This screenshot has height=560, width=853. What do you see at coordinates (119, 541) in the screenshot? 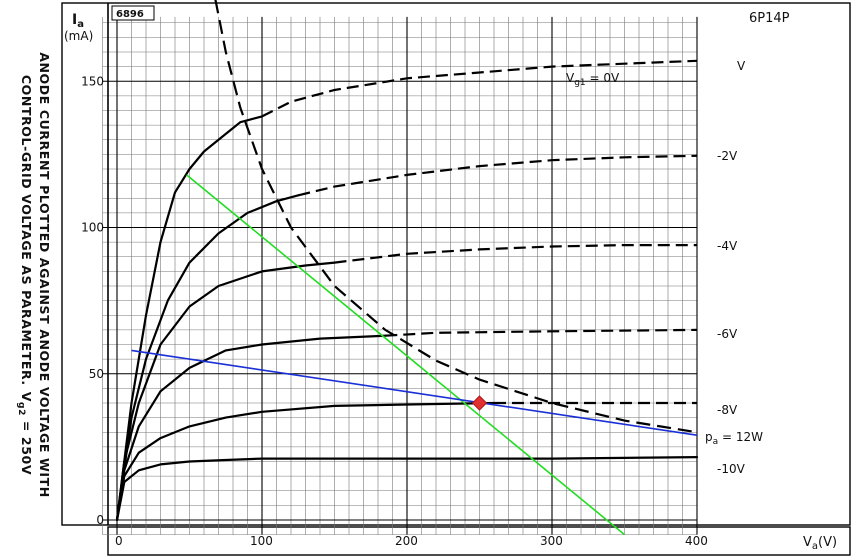
I see `x-tick-label: 0` at bounding box center [119, 541].